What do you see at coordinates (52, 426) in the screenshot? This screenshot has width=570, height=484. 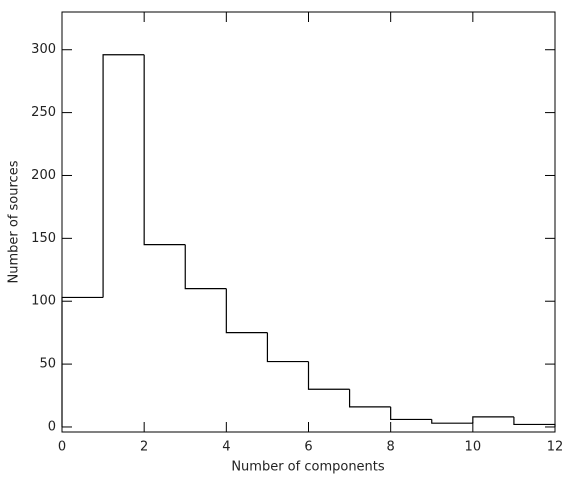 I see `y-tick-label: 0` at bounding box center [52, 426].